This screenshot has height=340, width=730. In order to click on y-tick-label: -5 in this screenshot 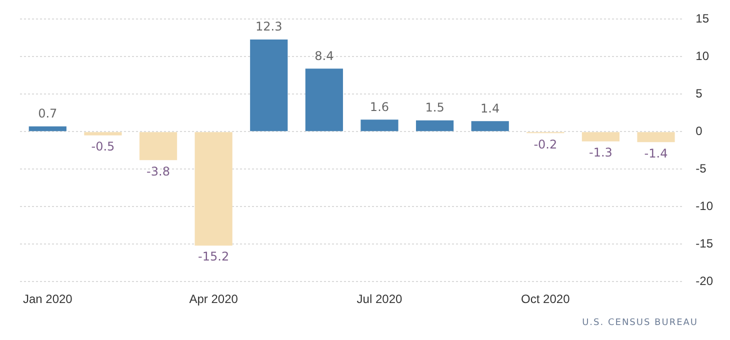, I will do `click(701, 168)`.